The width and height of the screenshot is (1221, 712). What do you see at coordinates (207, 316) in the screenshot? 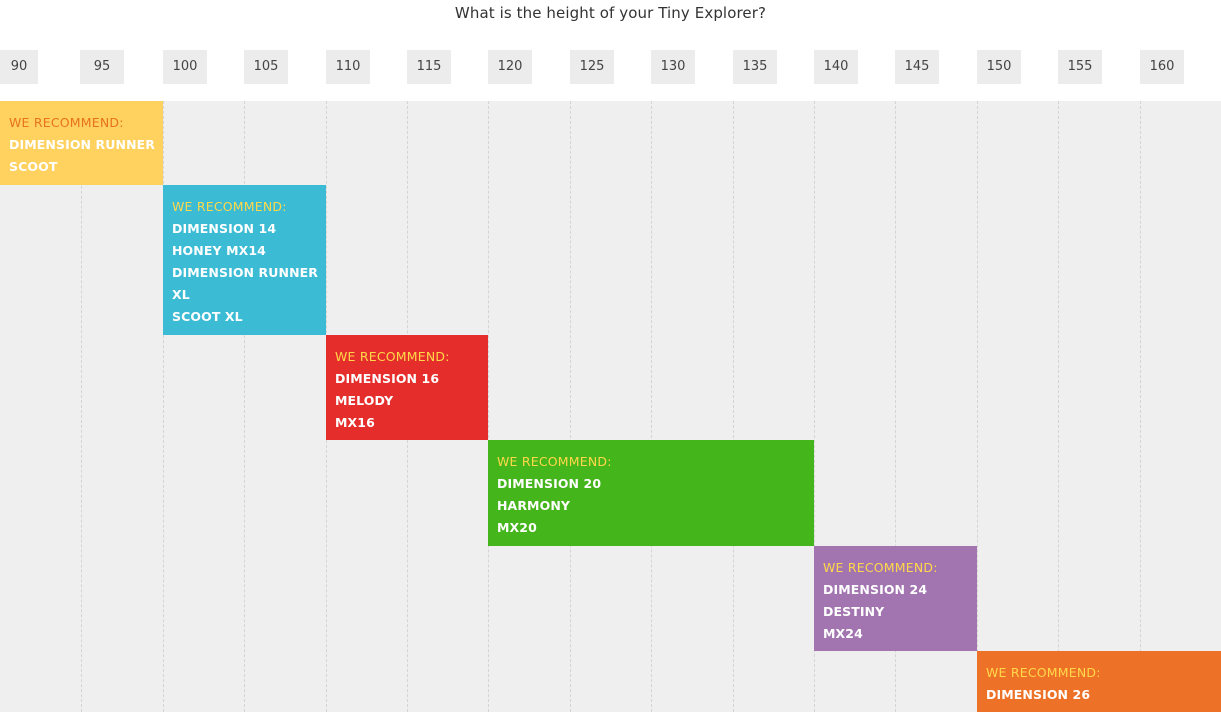
I see `recommended-model: SCOOT XL` at bounding box center [207, 316].